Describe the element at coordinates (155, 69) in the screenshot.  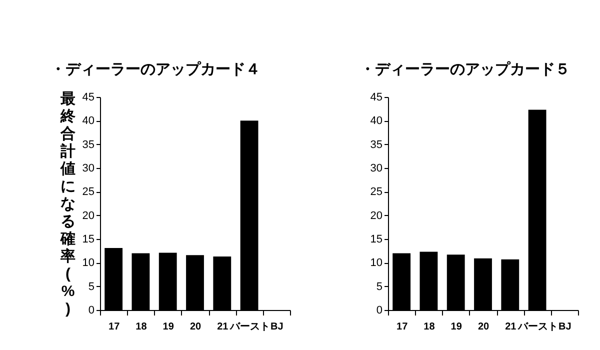
I see `chart-title: ・ディーラーのアップカード４` at that location.